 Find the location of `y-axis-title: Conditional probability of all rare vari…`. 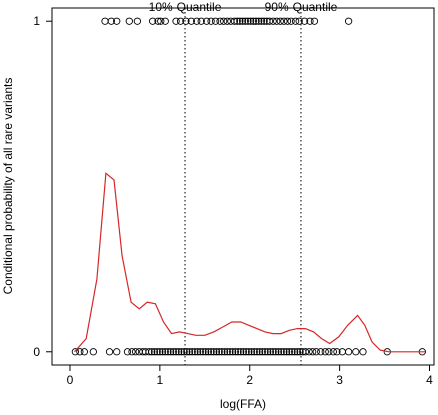

y-axis-title: Conditional probability of all rare vari… is located at coordinates (8, 186).